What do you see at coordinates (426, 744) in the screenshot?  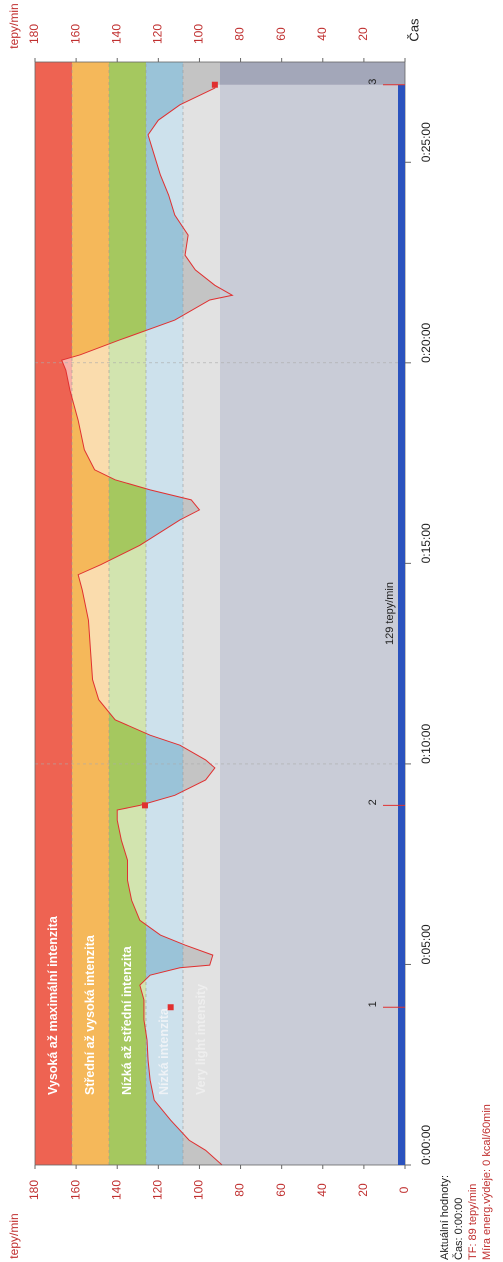 I see `x-tick-label: 0:10:00` at bounding box center [426, 744].